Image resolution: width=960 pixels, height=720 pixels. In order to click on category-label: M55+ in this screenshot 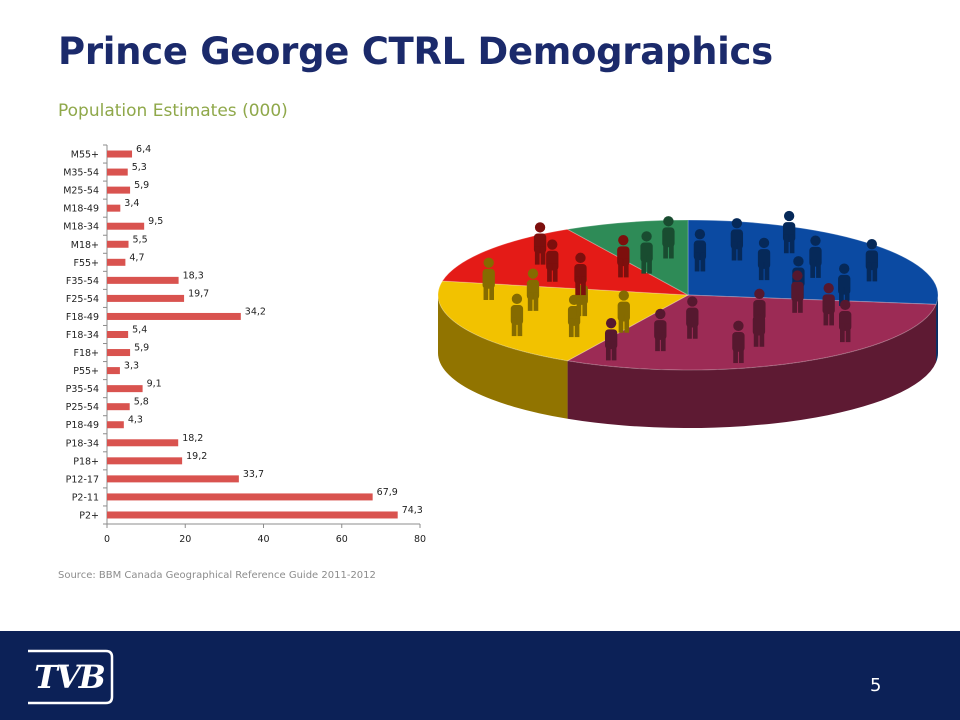, I will do `click(85, 155)`.